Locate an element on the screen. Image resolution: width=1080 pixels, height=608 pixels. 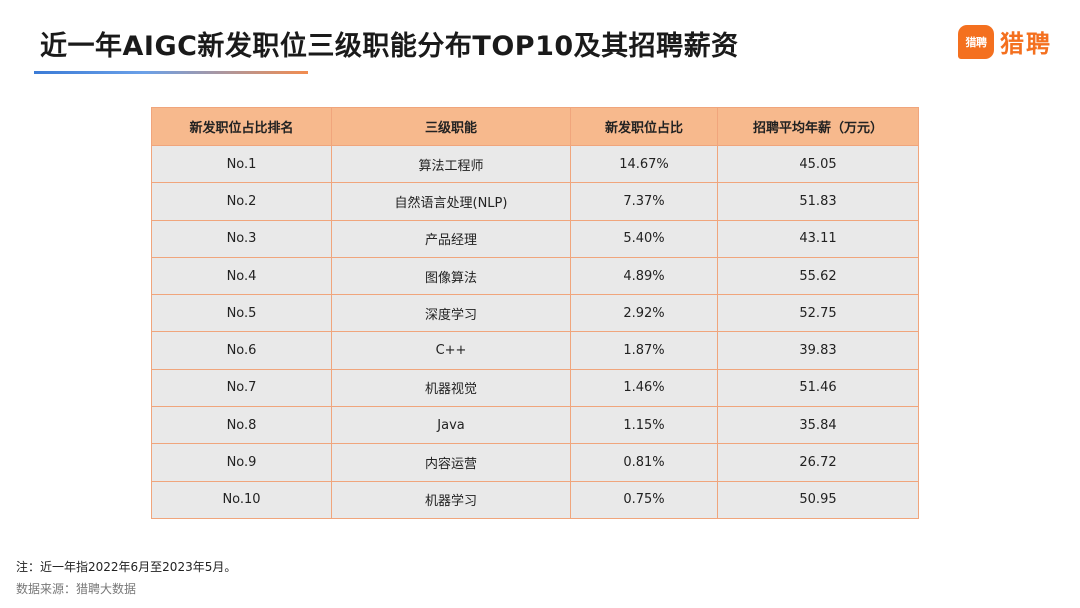
salary-cell: 55.62 is located at coordinates (818, 276).